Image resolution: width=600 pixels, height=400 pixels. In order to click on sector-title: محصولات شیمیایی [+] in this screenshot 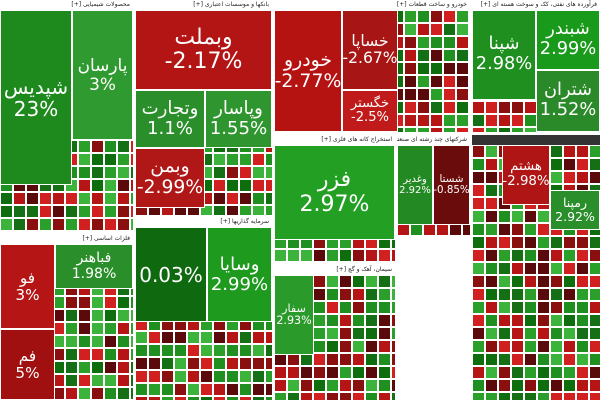, I will do `click(66, 5)`.